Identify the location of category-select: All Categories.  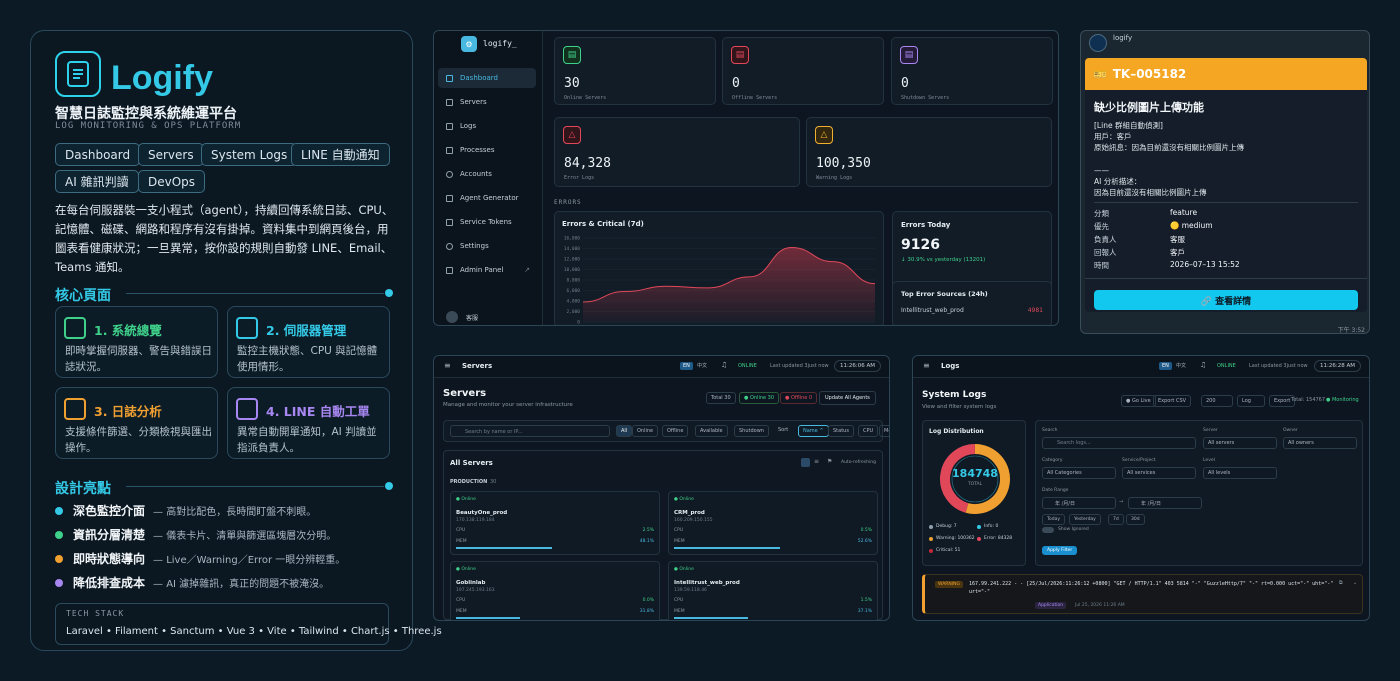
(1079, 473).